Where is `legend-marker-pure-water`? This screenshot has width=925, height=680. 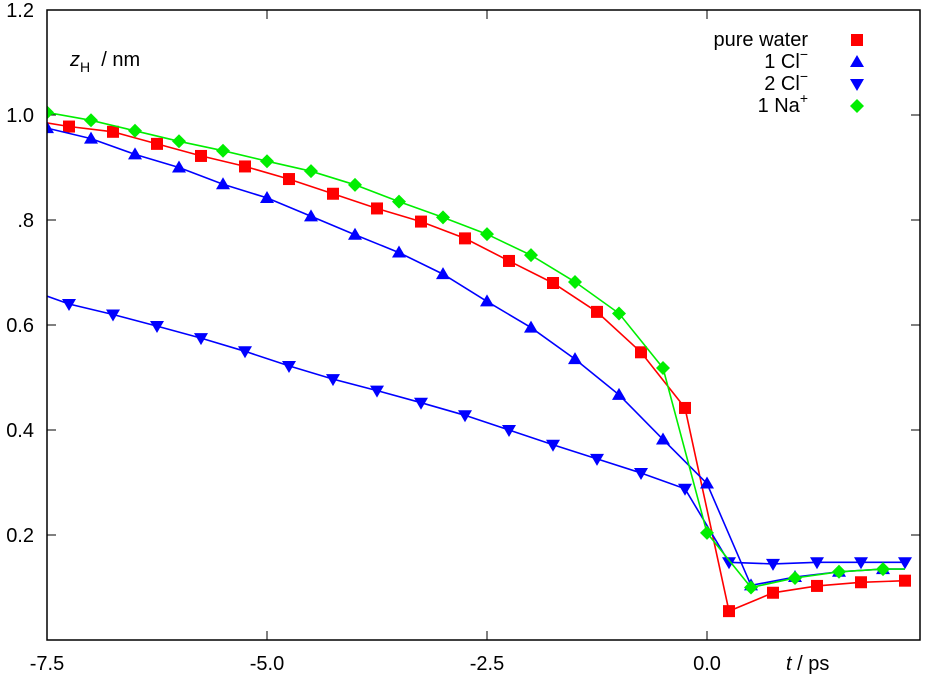 legend-marker-pure-water is located at coordinates (857, 40).